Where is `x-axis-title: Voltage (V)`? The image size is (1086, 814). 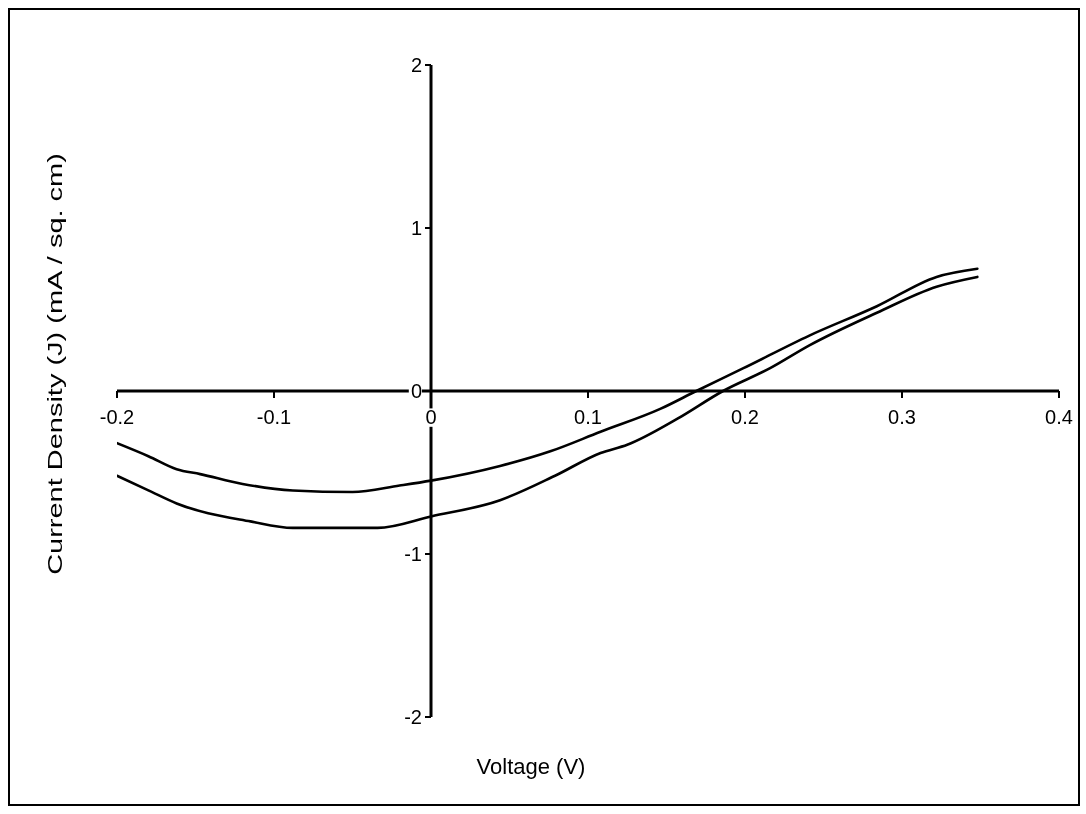 x-axis-title: Voltage (V) is located at coordinates (531, 766).